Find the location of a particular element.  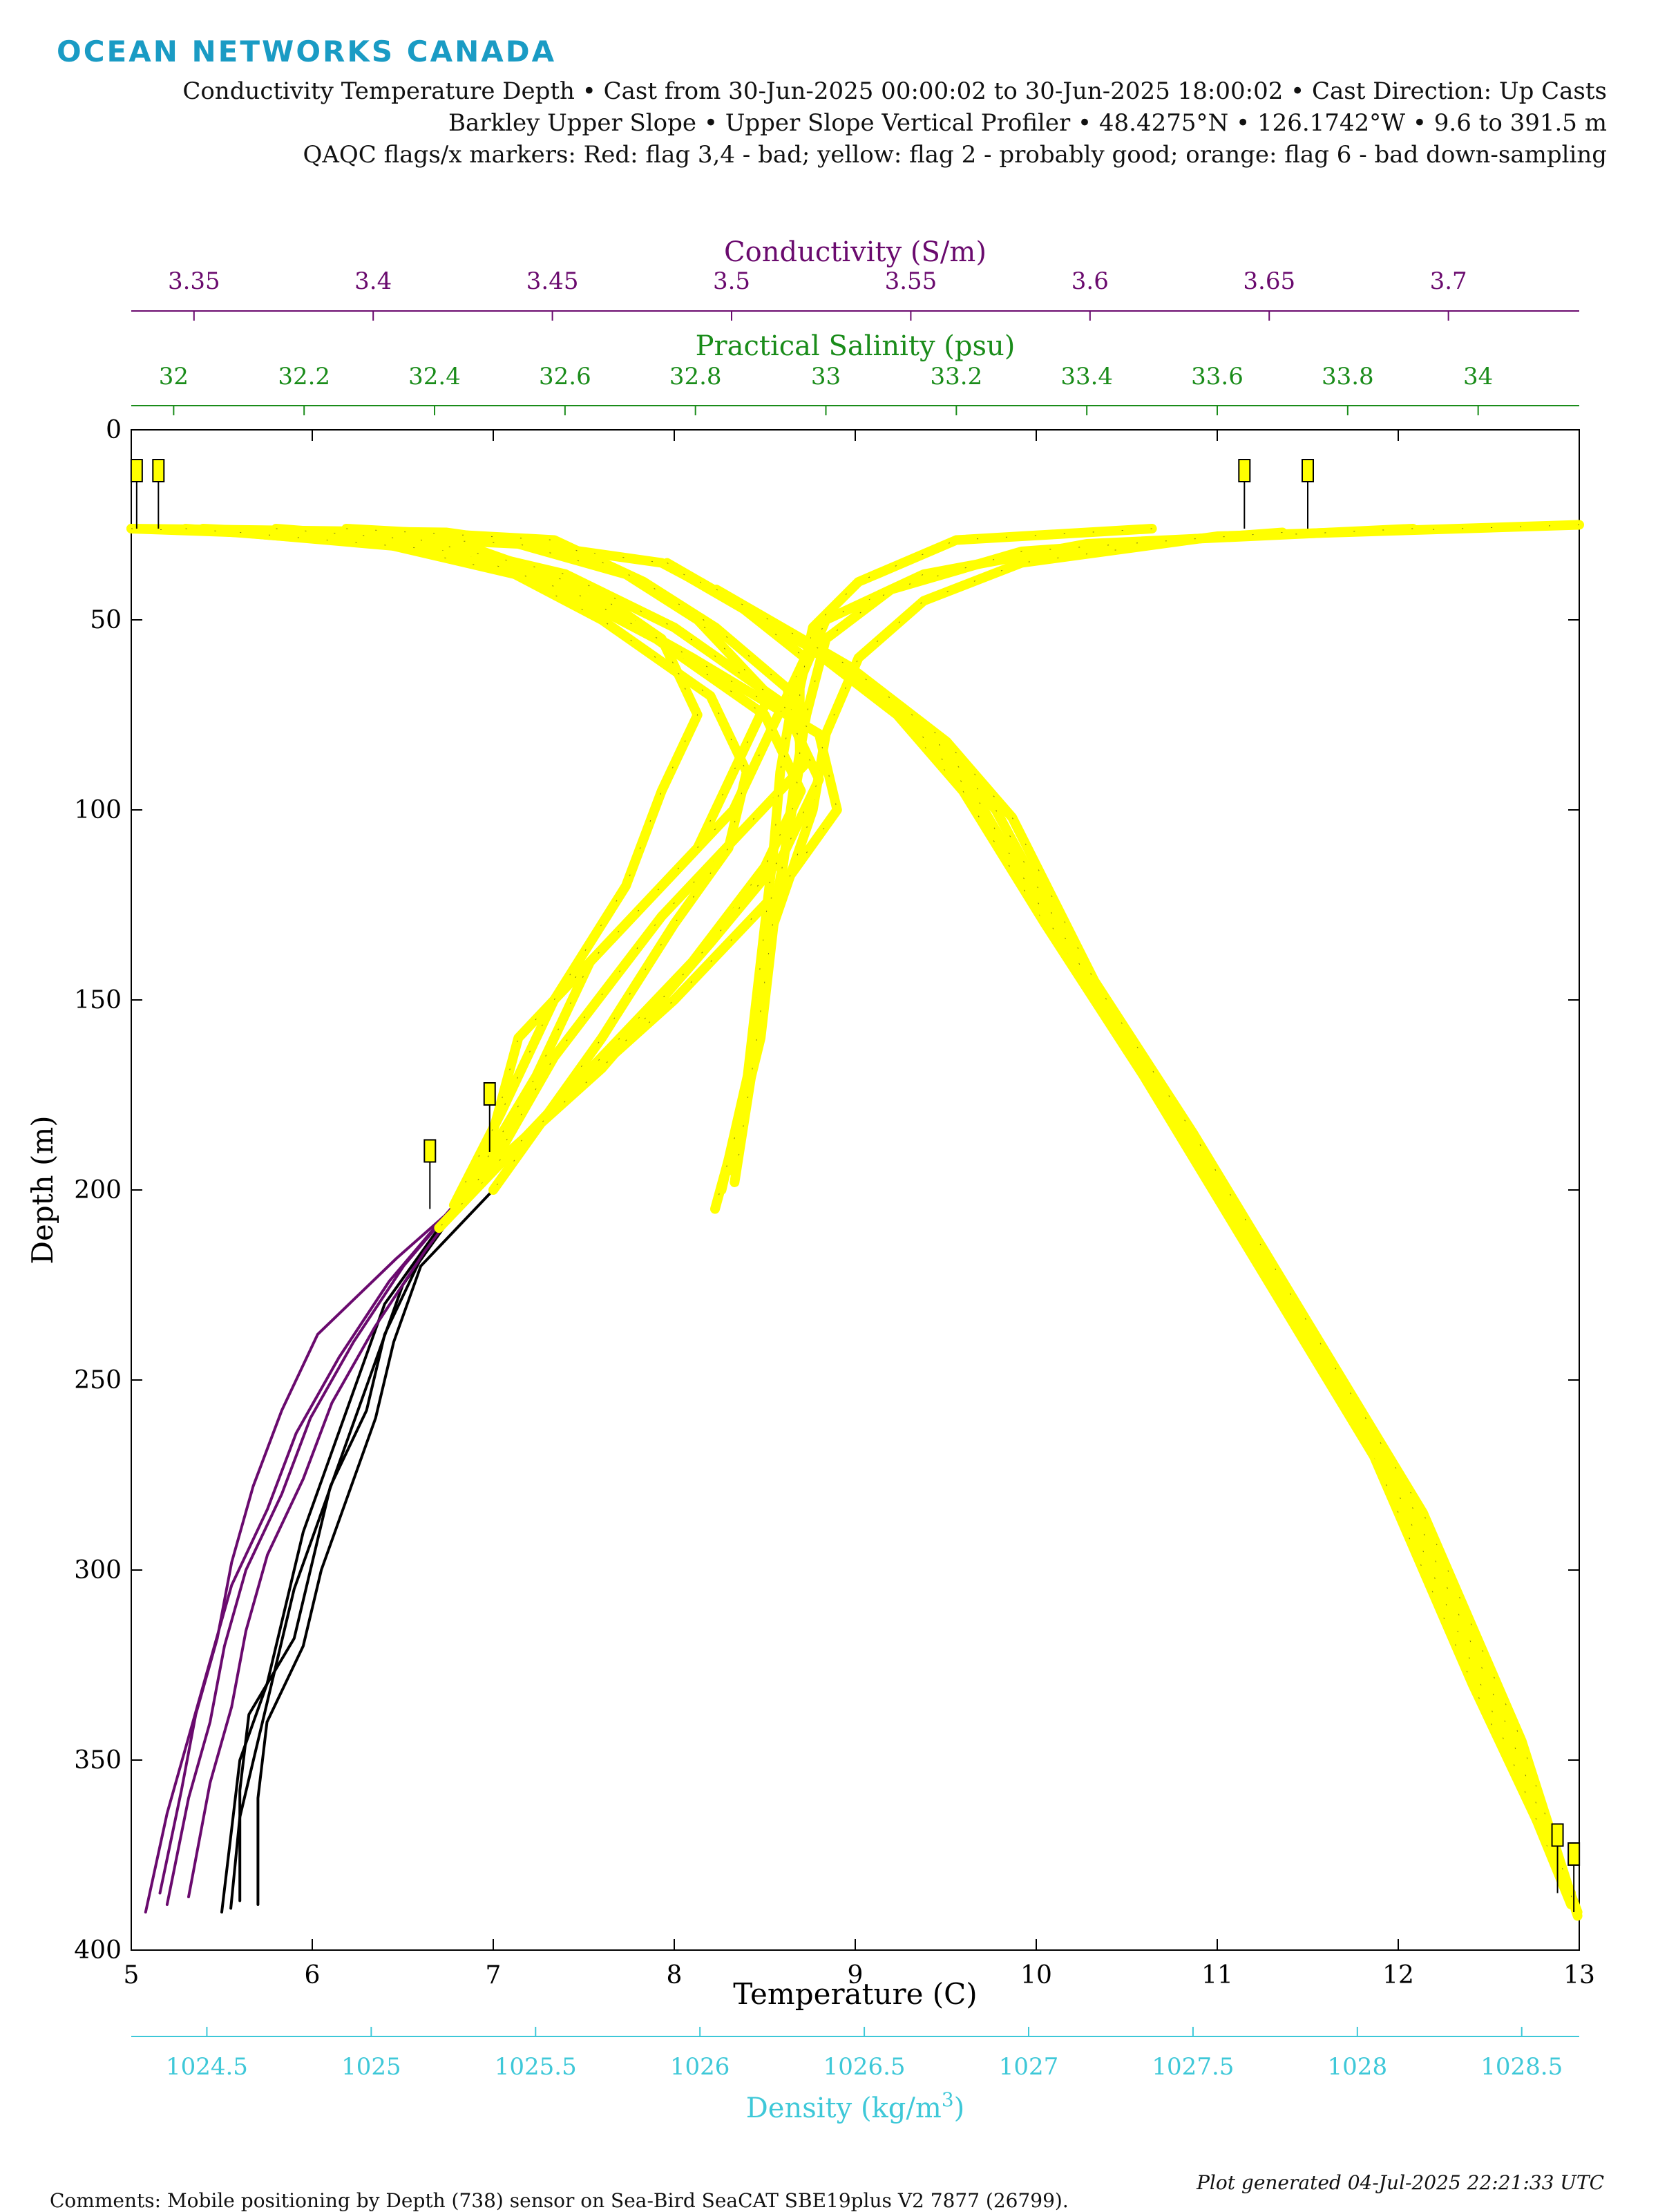

temperature-axis-tick-label: 5 is located at coordinates (132, 1975).